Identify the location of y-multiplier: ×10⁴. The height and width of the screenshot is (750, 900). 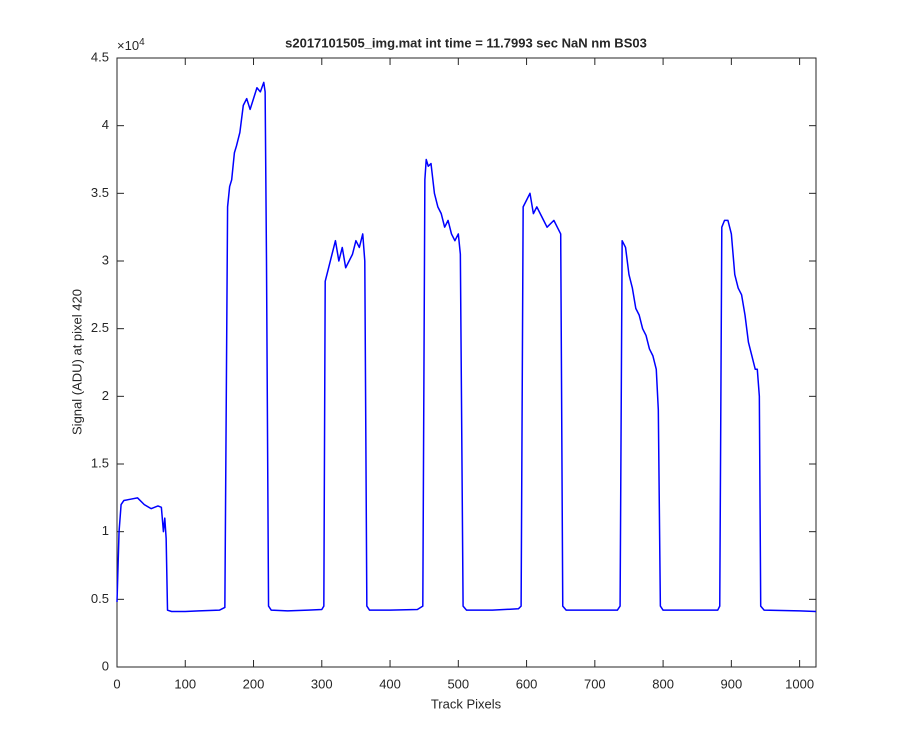
(131, 45).